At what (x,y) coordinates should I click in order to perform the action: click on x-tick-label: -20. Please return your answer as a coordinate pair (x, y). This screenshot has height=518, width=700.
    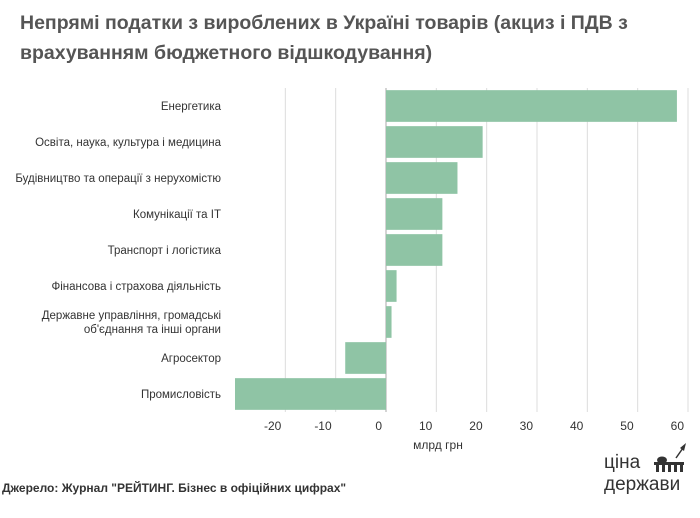
    Looking at the image, I should click on (273, 426).